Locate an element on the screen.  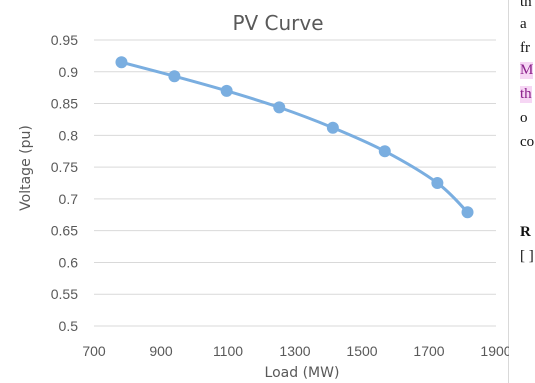
side-text-line: R is located at coordinates (525, 232).